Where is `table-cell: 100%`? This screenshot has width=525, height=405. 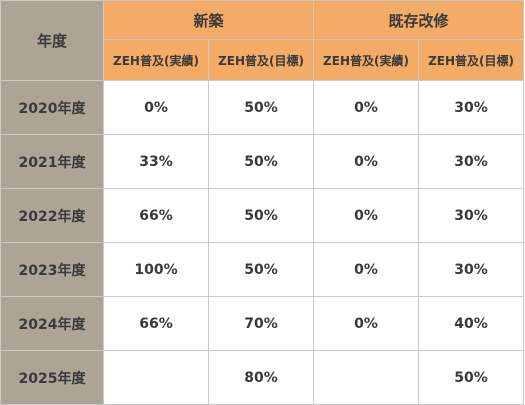 table-cell: 100% is located at coordinates (156, 269).